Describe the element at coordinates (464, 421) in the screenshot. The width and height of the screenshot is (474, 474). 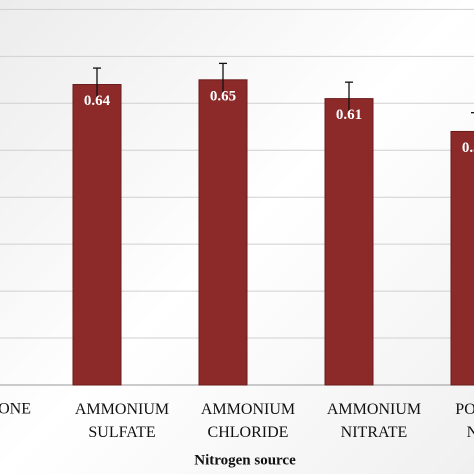
I see `x-tick-label: POTASSIUMNITRATE` at that location.